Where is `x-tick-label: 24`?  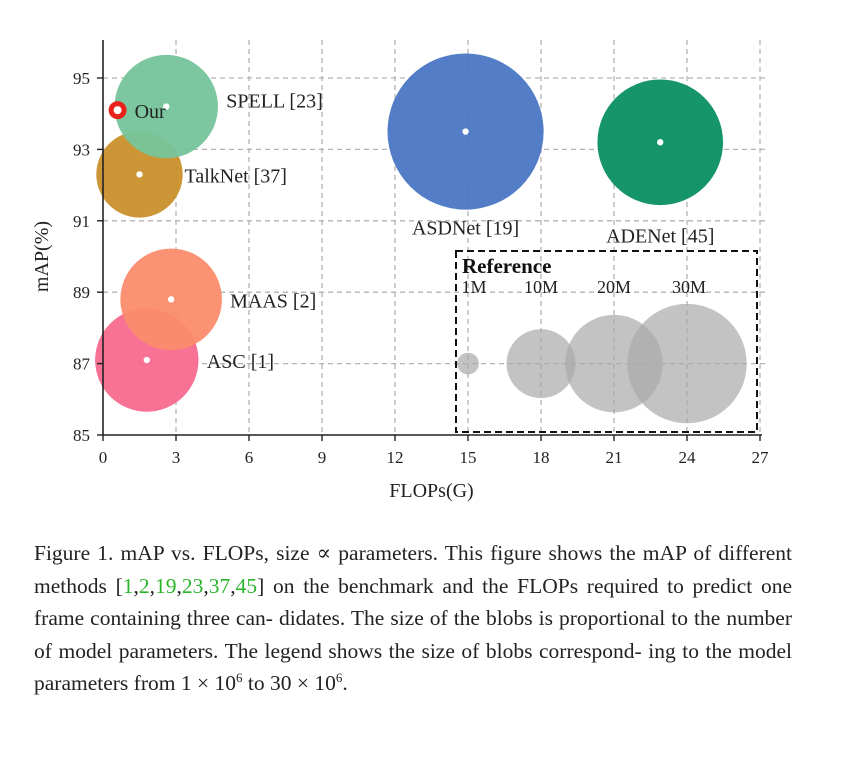 x-tick-label: 24 is located at coordinates (688, 457).